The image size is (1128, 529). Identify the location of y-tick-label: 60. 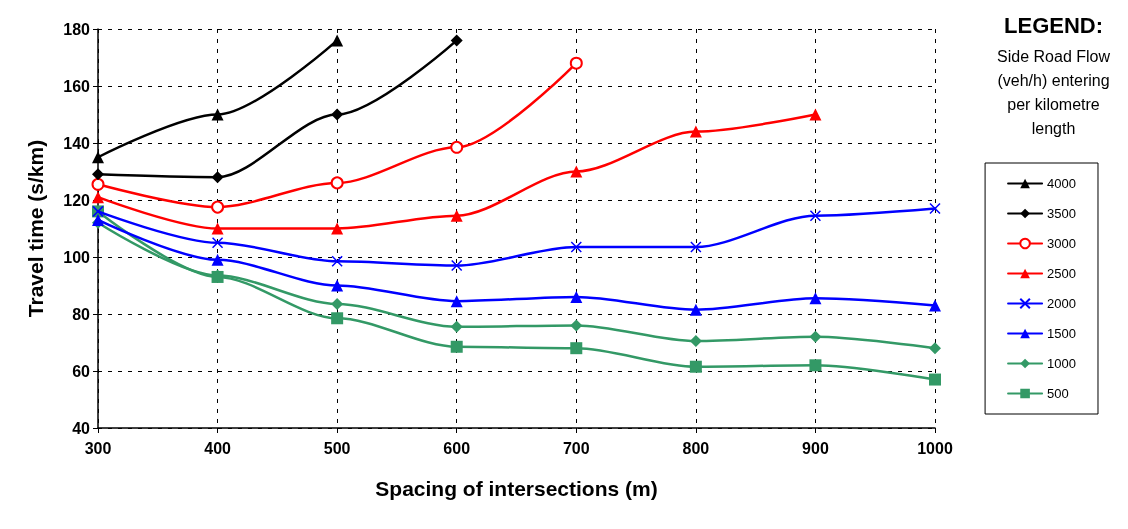
(81, 371).